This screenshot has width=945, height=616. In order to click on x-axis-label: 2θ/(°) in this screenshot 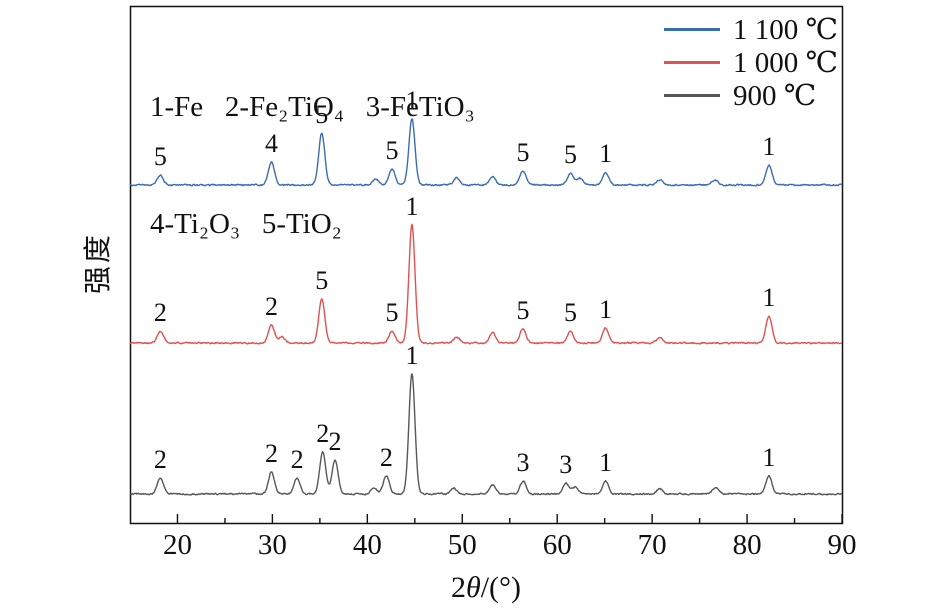, I will do `click(486, 588)`.